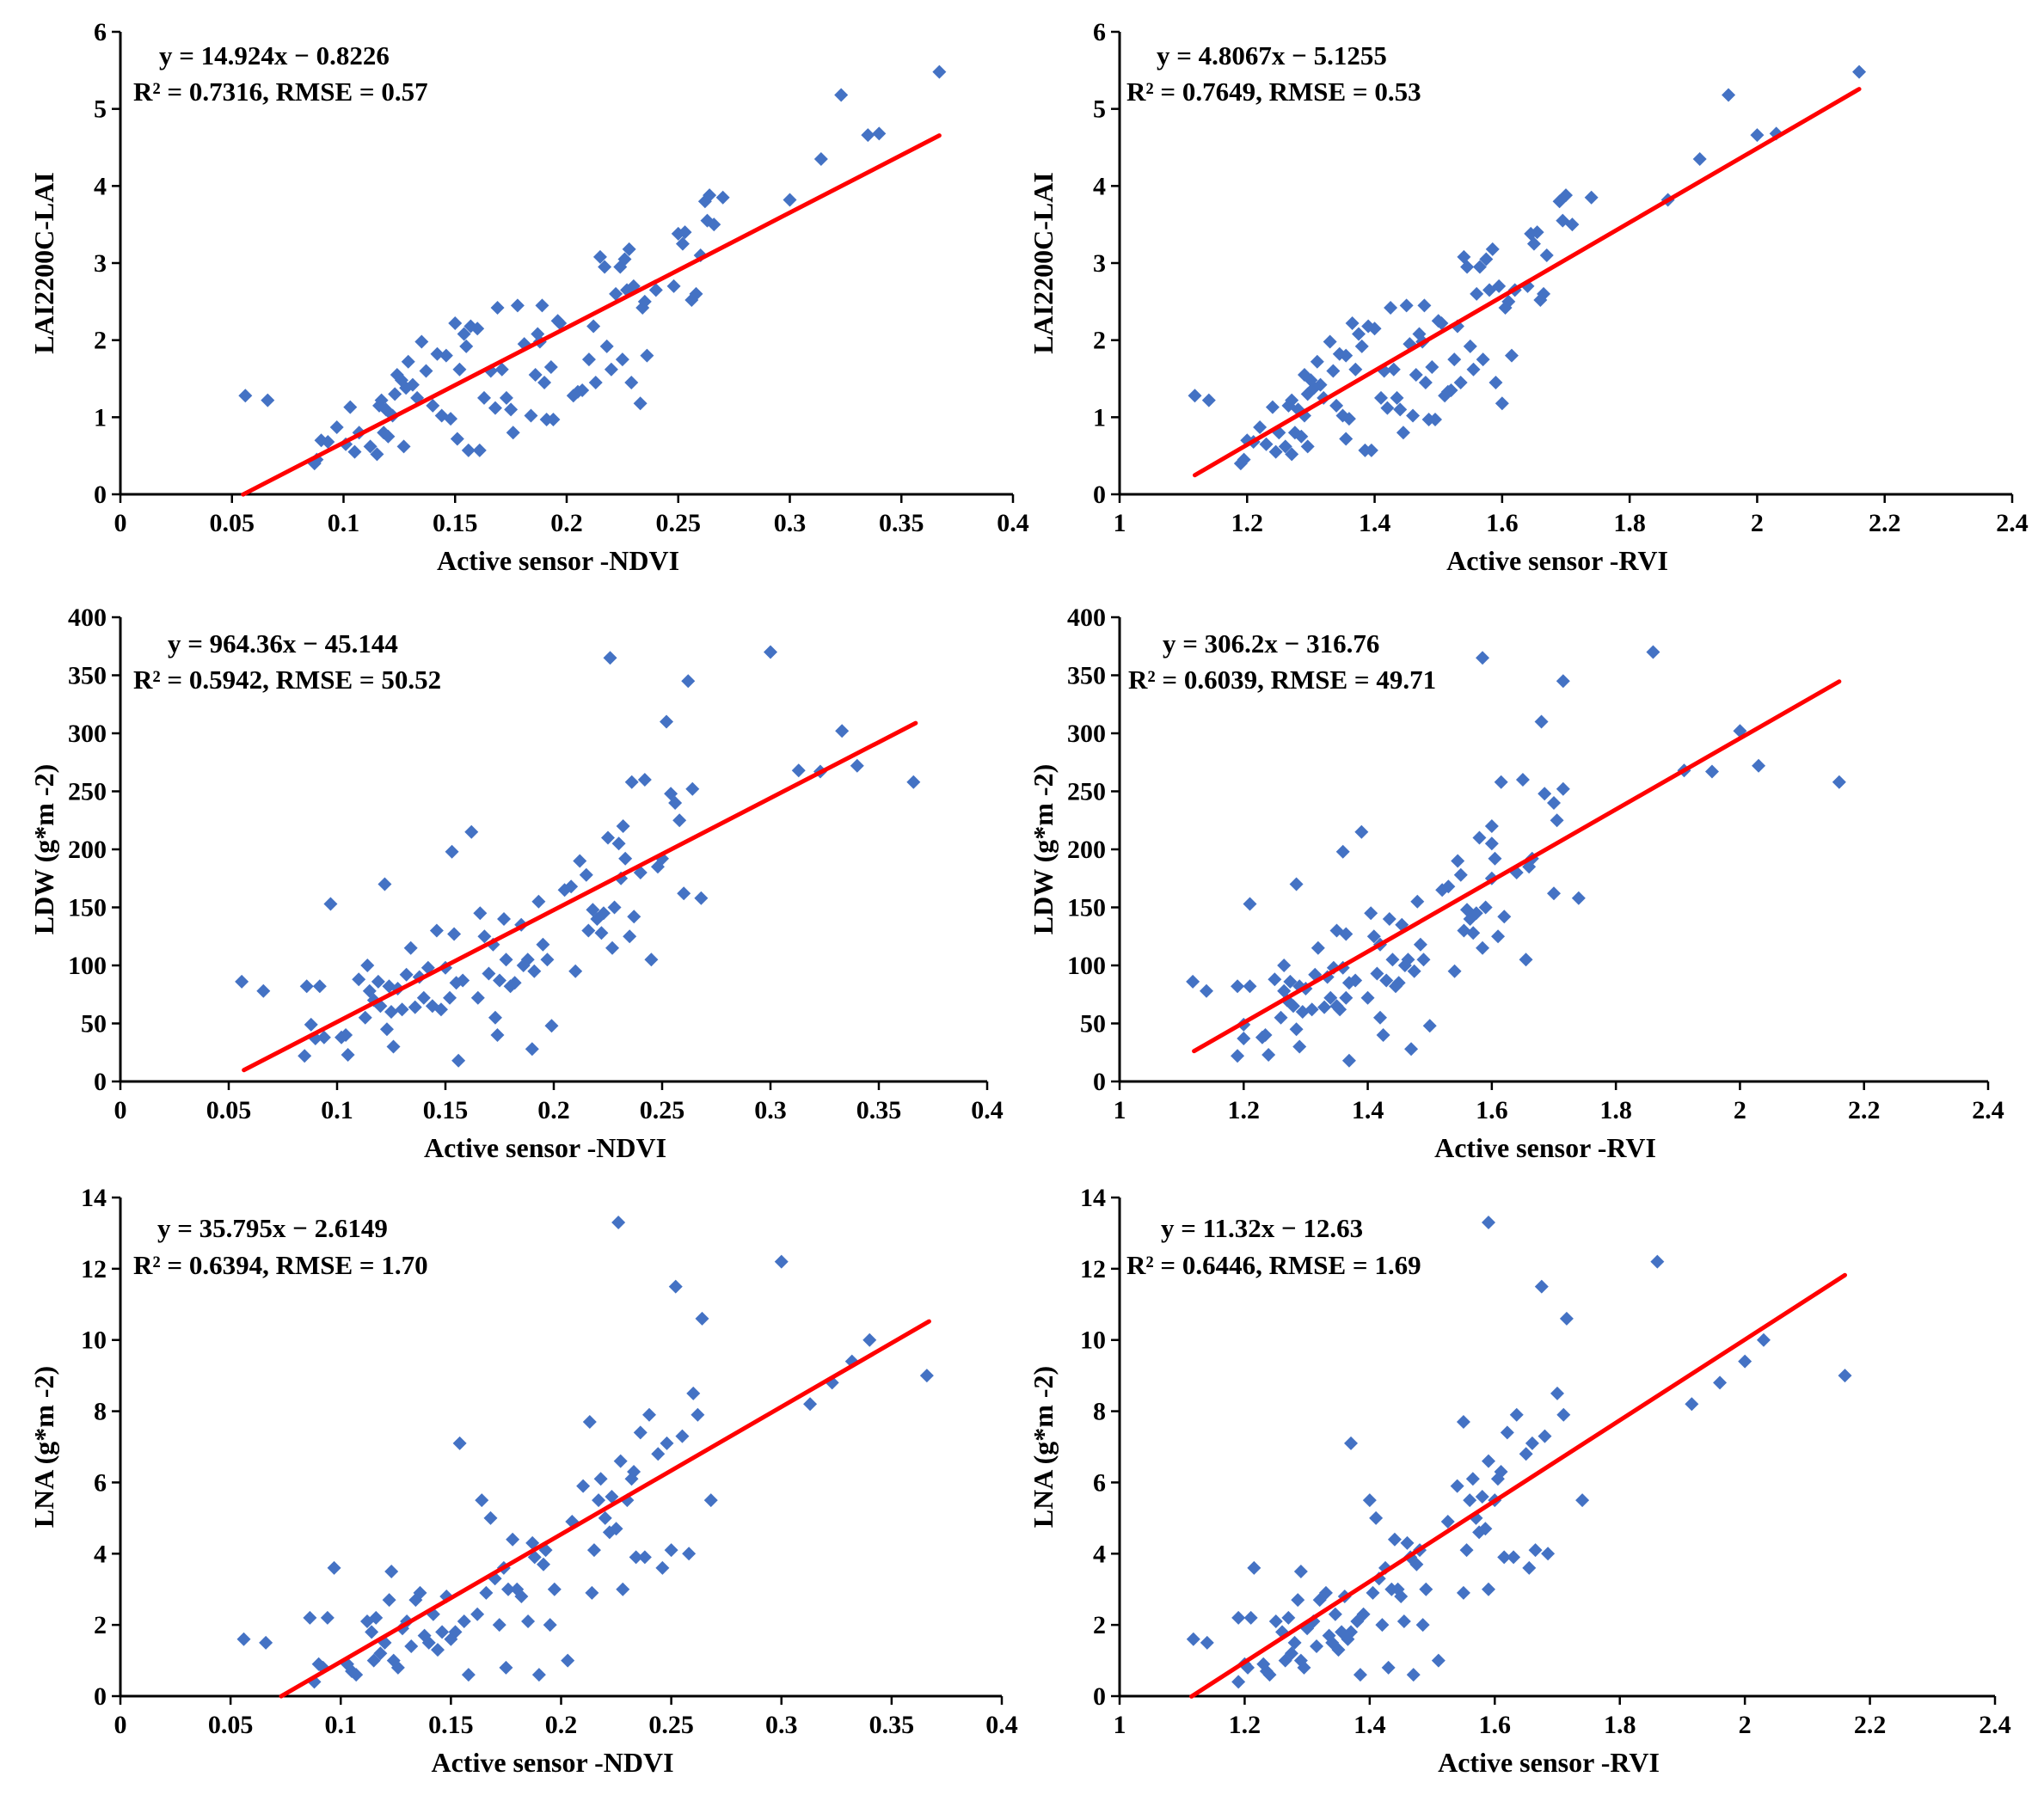 The height and width of the screenshot is (1795, 2044). I want to click on x-tick-label: 1.2, so click(1245, 1725).